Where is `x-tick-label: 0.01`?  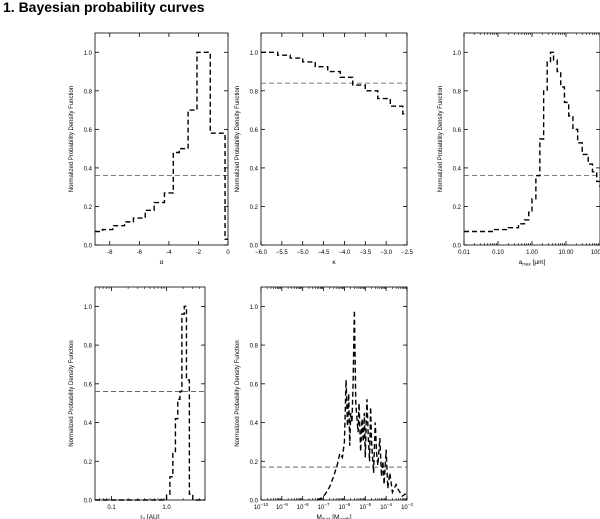 x-tick-label: 0.01 is located at coordinates (464, 253).